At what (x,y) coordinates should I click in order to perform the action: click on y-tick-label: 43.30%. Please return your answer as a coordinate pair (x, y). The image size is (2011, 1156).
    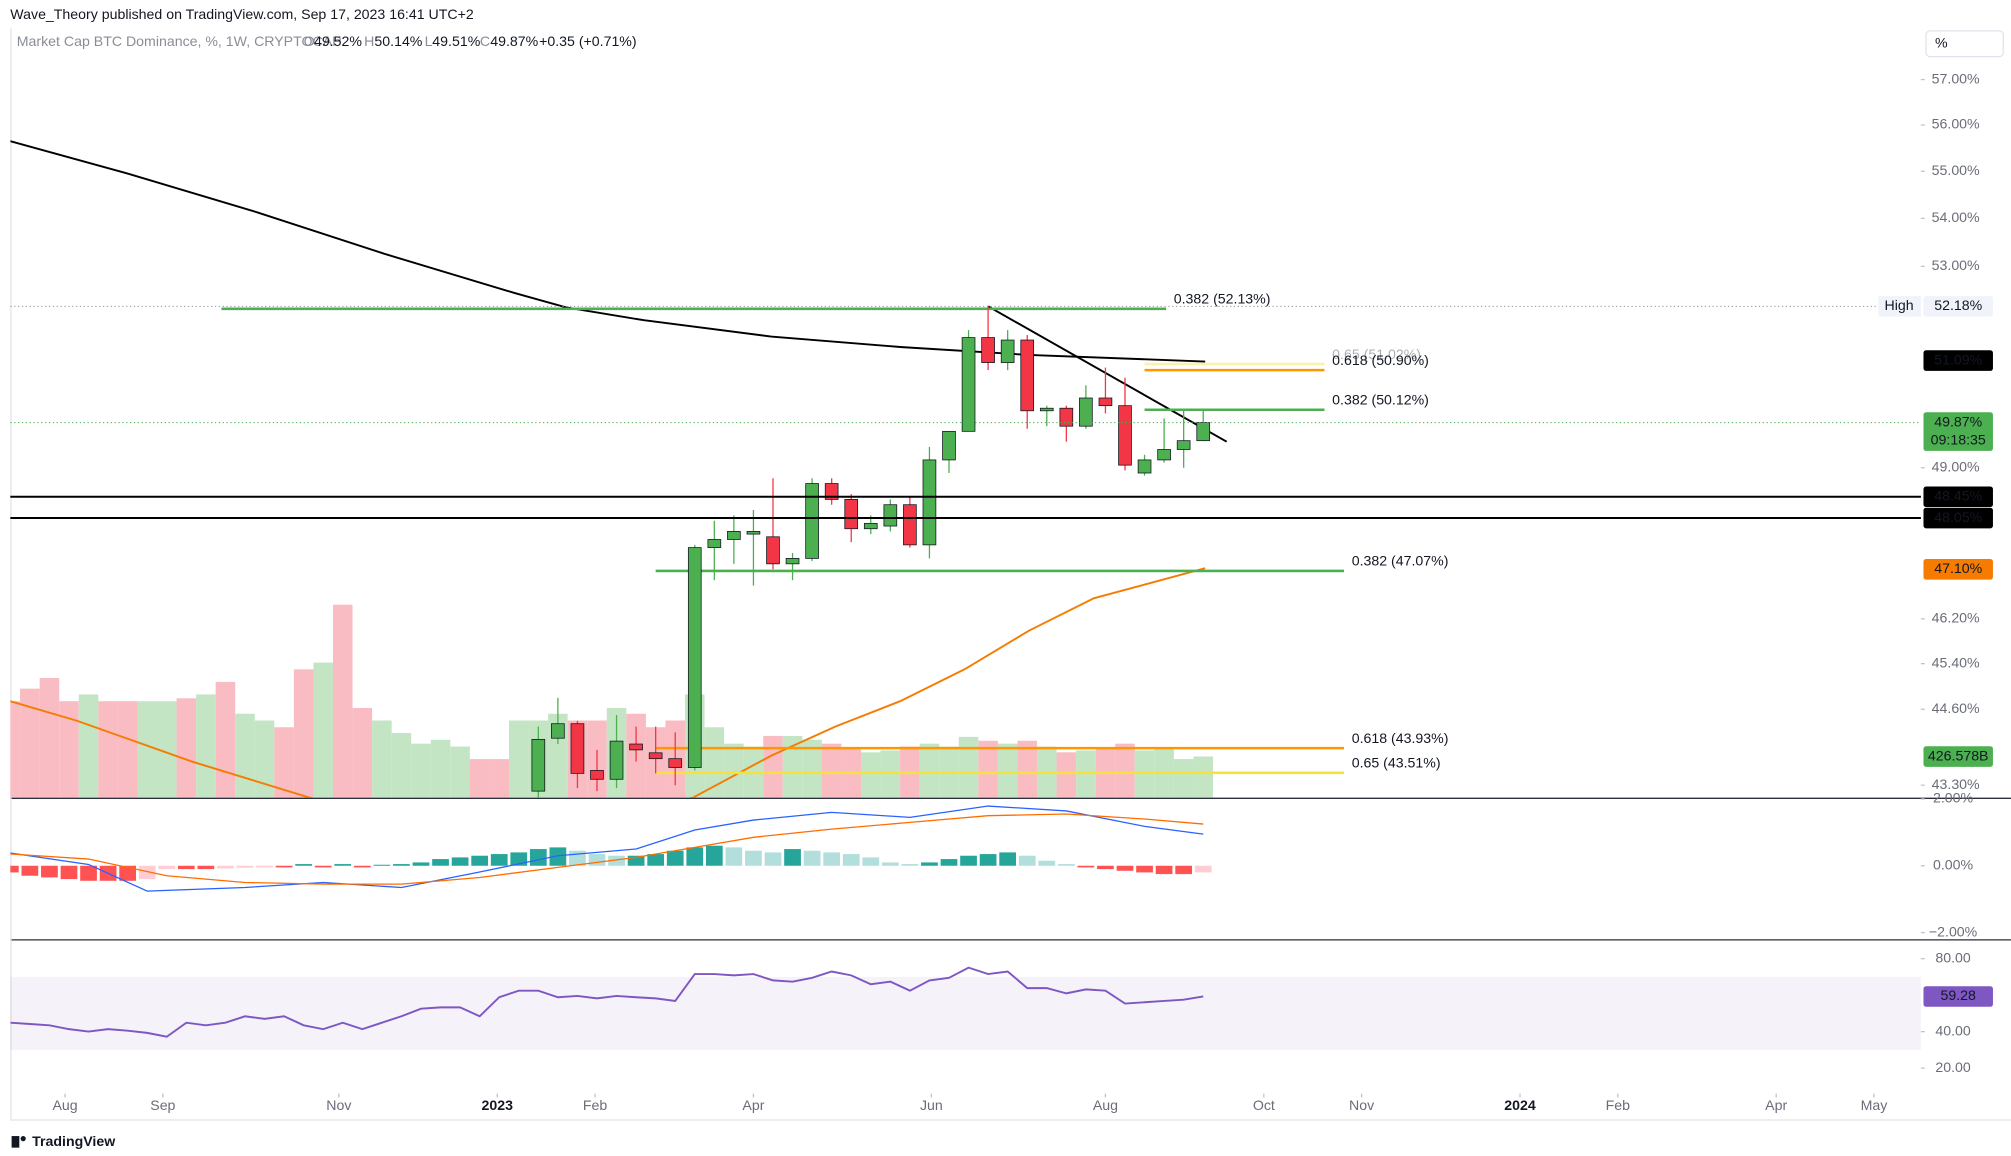
    Looking at the image, I should click on (1956, 784).